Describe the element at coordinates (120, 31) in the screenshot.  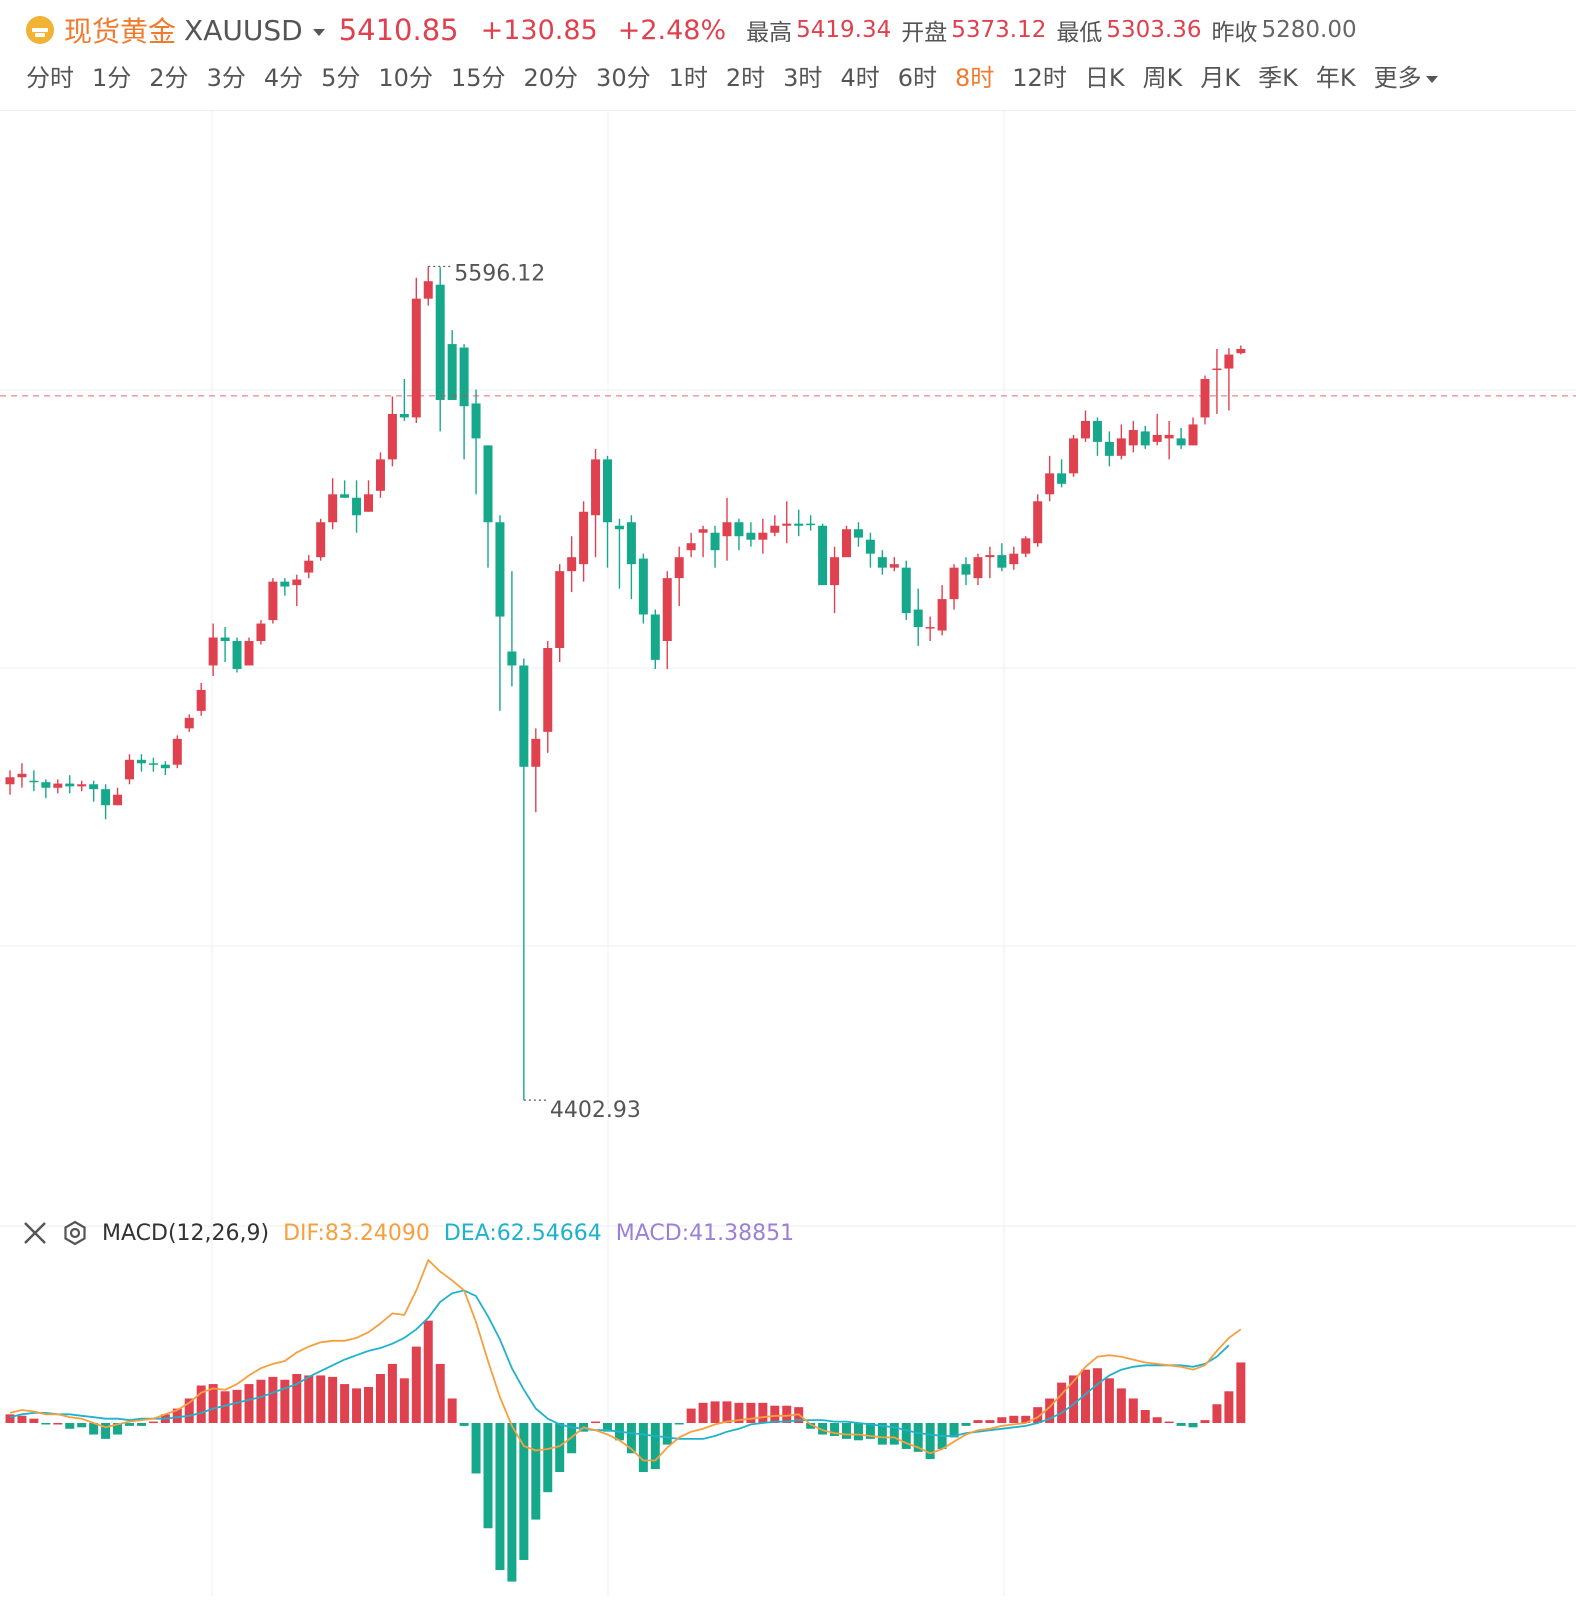
I see `instrument-name: 现货黄金` at that location.